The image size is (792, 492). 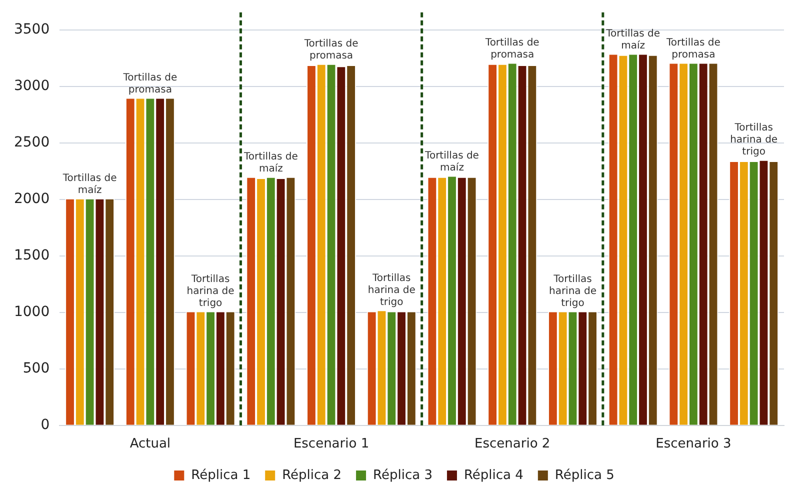 I want to click on x-tick-label: Escenario 1, so click(x=331, y=444).